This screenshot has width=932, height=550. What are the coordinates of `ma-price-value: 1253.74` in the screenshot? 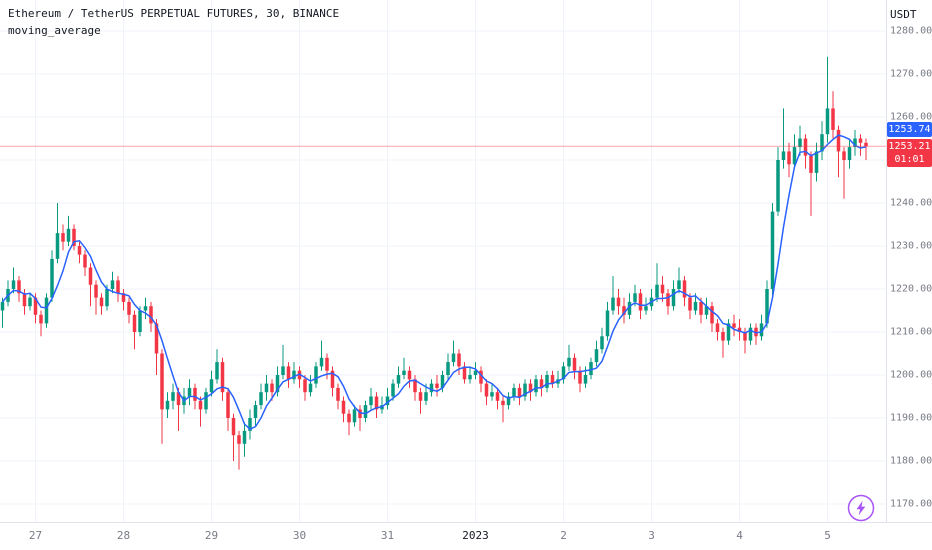 It's located at (909, 130).